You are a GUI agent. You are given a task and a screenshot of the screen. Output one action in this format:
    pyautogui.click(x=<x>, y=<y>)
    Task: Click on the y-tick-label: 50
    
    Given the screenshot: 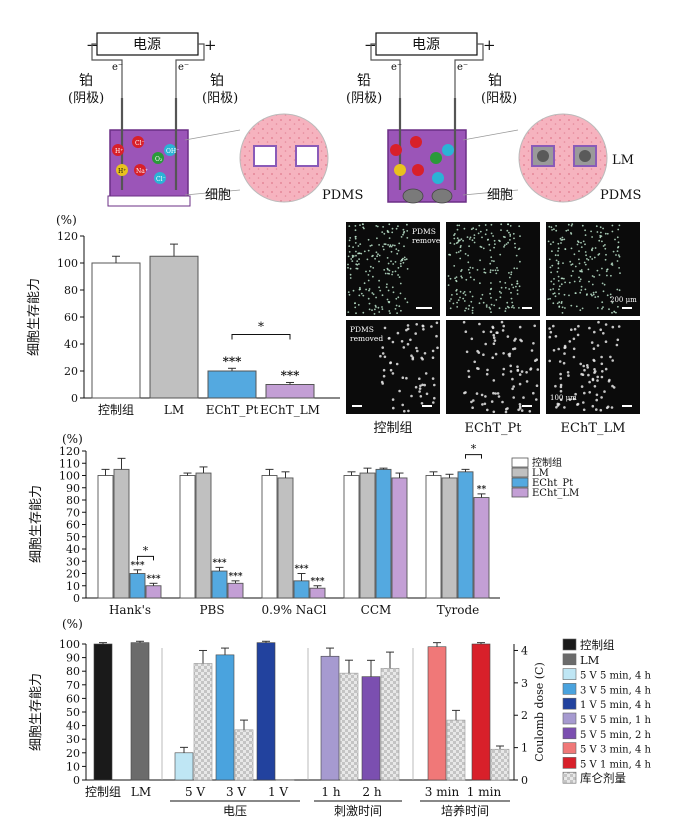 What is the action you would take?
    pyautogui.click(x=73, y=712)
    